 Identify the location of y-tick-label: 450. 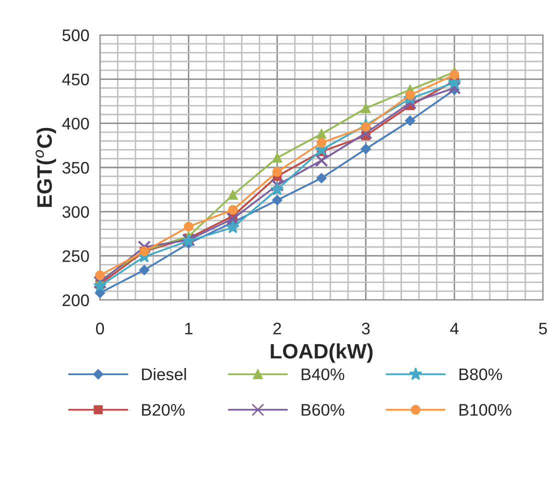
(75, 80).